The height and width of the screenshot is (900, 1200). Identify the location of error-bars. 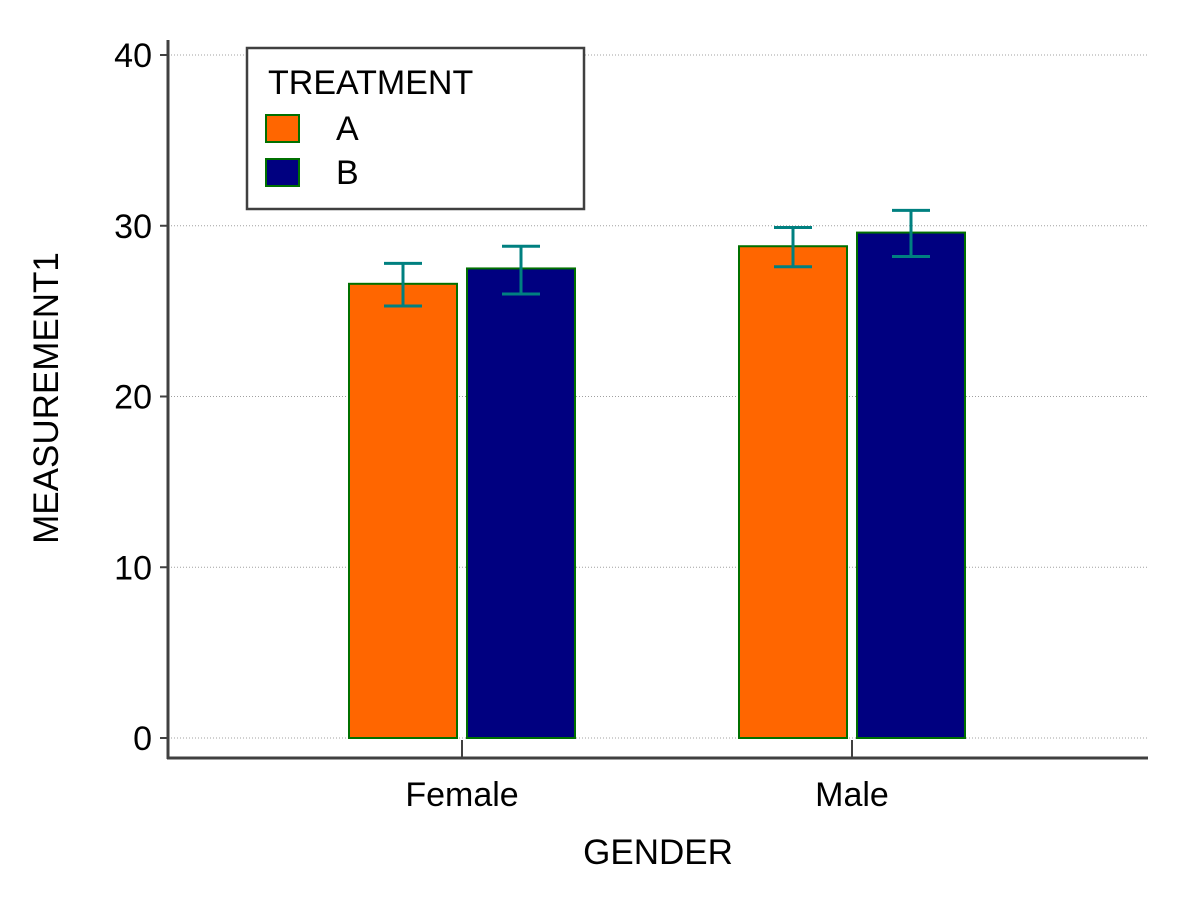
(657, 258).